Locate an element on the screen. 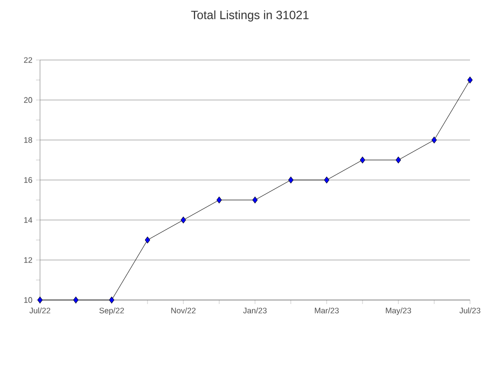  chart-title: Total Listings in 31021 is located at coordinates (250, 16).